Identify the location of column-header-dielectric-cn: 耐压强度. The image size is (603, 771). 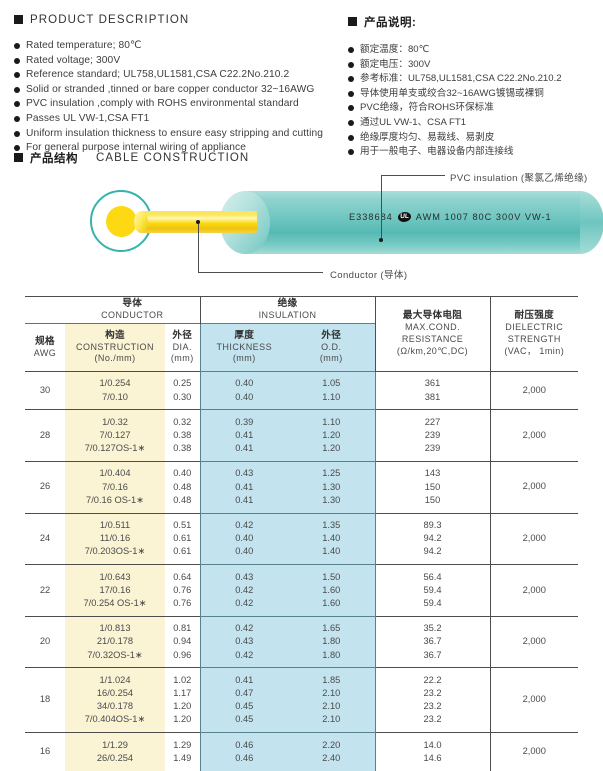
(535, 316).